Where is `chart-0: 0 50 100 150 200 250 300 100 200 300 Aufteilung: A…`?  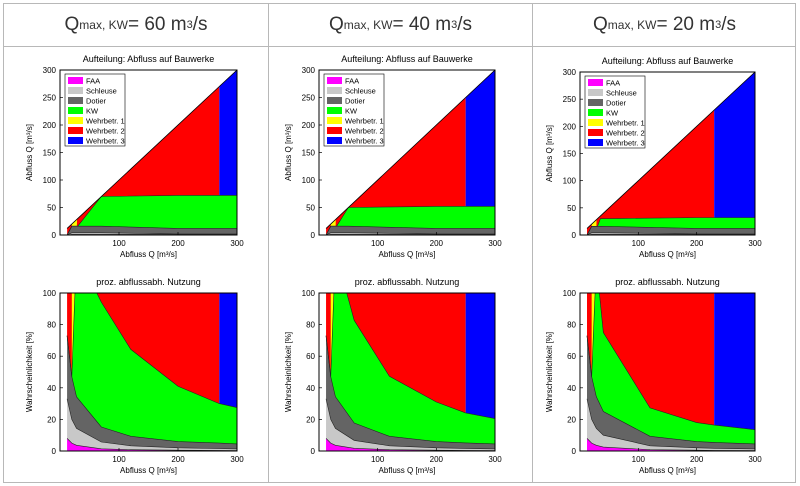
chart-0: 0 50 100 150 200 250 300 100 200 300 Aufteilung: A… is located at coordinates (134, 156).